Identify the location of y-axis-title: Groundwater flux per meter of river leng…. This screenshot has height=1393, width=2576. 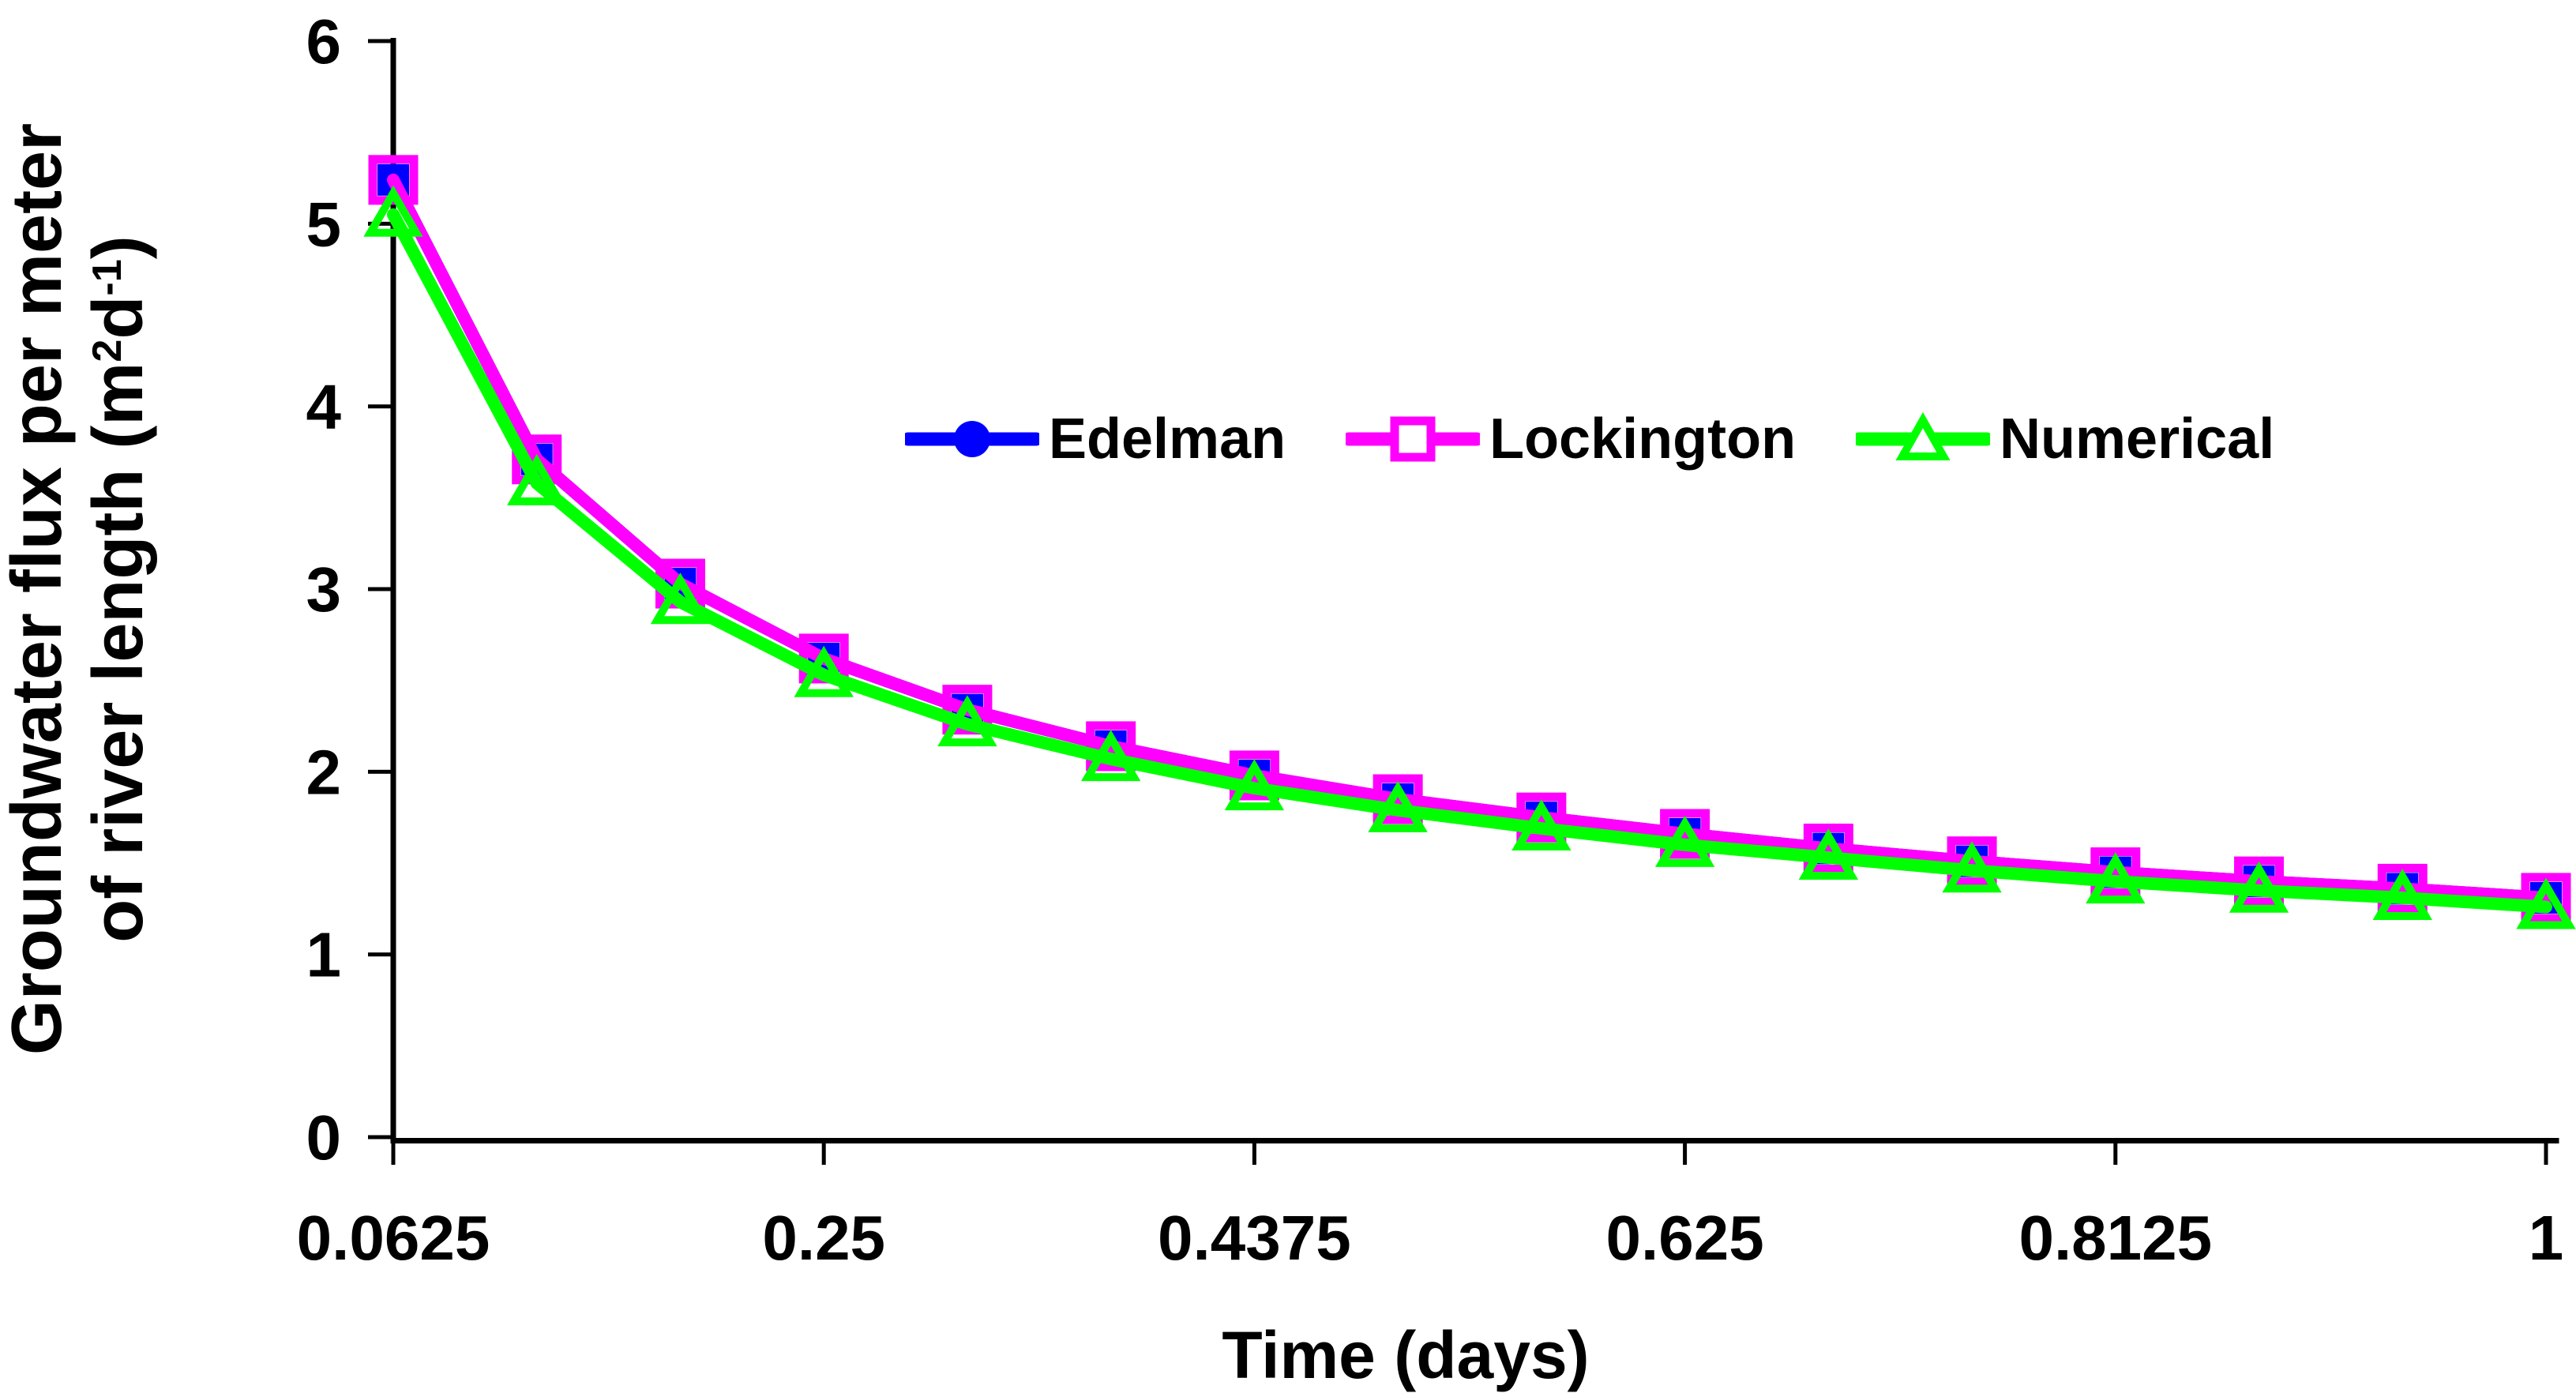
(80, 590).